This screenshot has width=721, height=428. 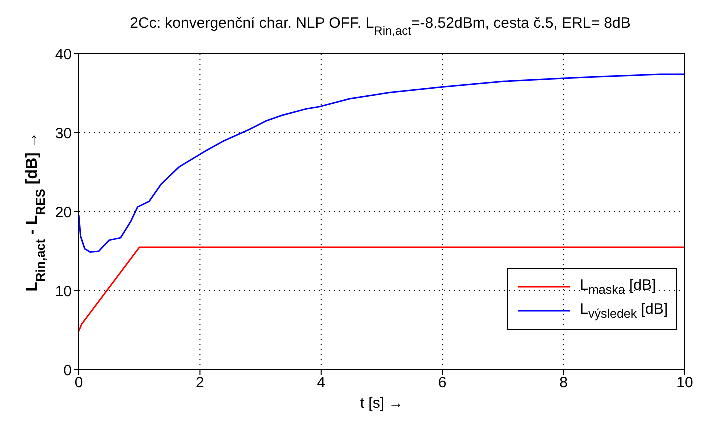 I want to click on x-tick-label: 8, so click(x=564, y=383).